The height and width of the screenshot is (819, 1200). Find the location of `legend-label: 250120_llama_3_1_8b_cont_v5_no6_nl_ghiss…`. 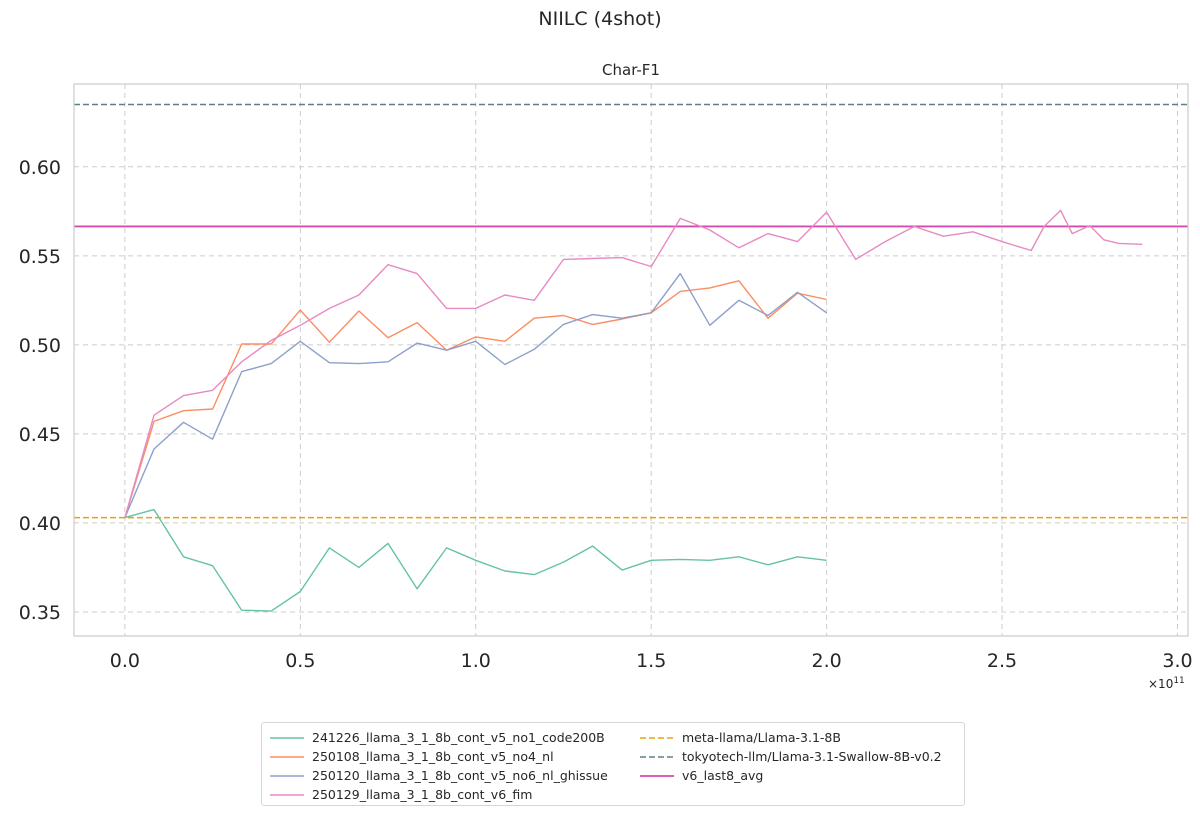

legend-label: 250120_llama_3_1_8b_cont_v5_no6_nl_ghiss… is located at coordinates (460, 775).